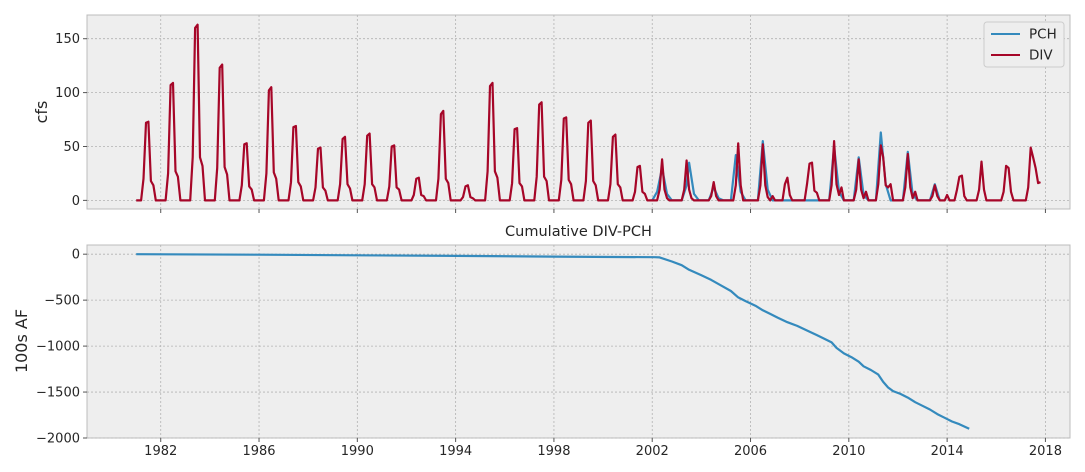  What do you see at coordinates (603, 448) in the screenshot?
I see `lower-x-ticks: 1982 1986 1990 1994 1998 2002 2006 2010 2014 2018` at bounding box center [603, 448].